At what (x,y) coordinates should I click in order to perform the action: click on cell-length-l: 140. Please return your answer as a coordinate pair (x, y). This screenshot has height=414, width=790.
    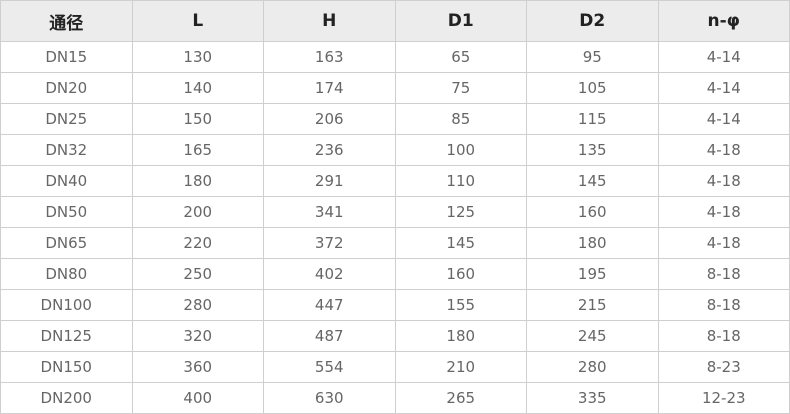
    Looking at the image, I should click on (197, 88).